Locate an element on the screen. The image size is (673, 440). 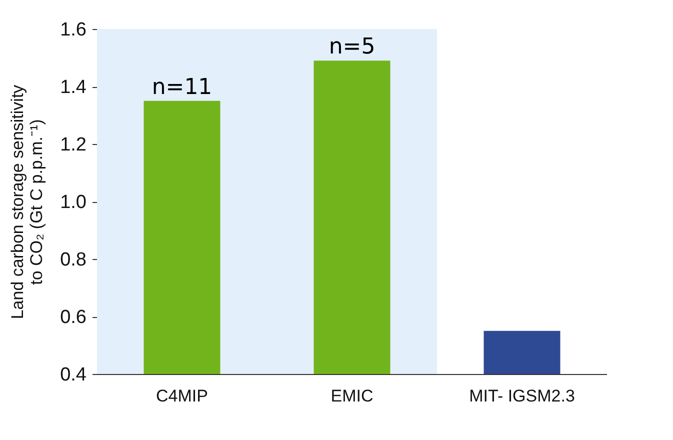
x-tick-label: C4MIP is located at coordinates (182, 396).